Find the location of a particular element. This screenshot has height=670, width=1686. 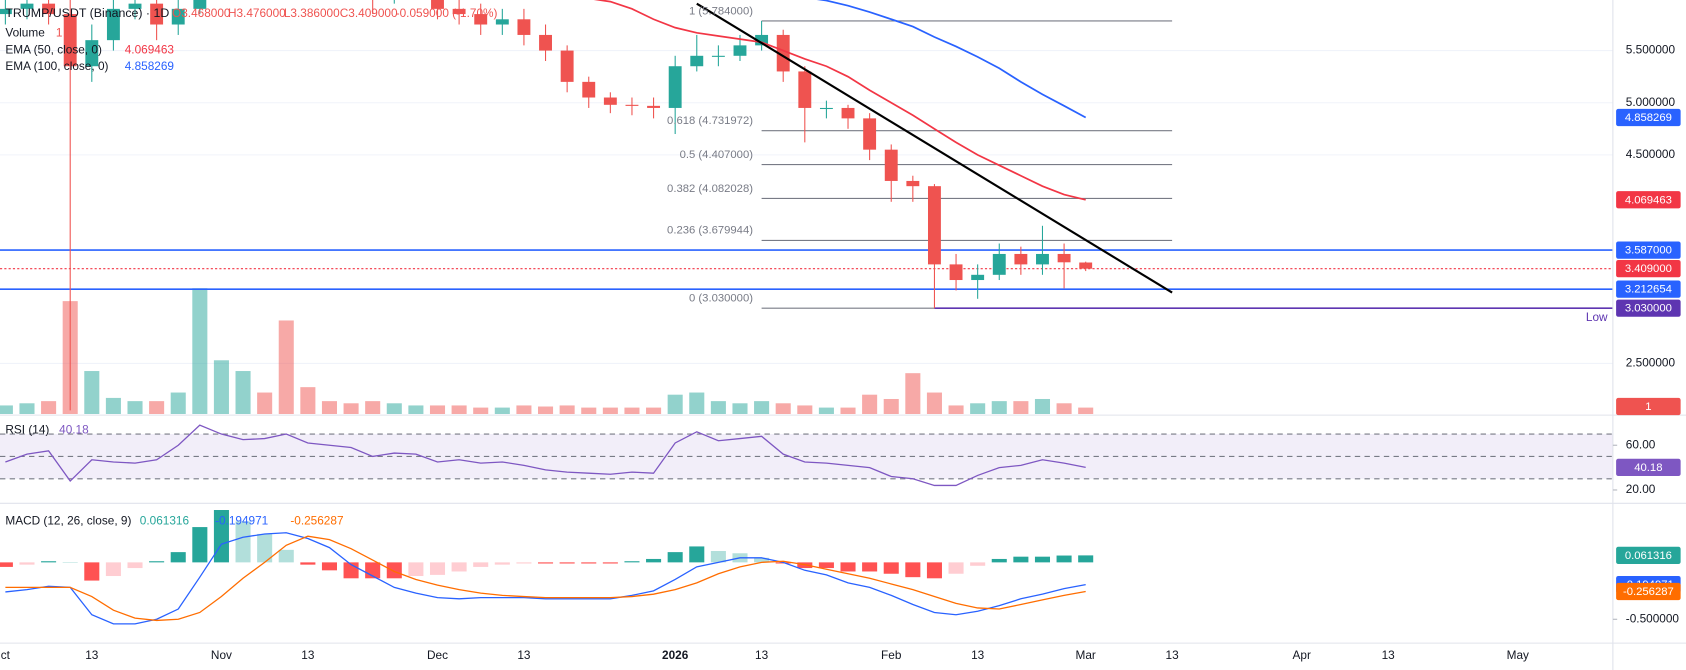

legend-value: -0.194971 is located at coordinates (241, 521).